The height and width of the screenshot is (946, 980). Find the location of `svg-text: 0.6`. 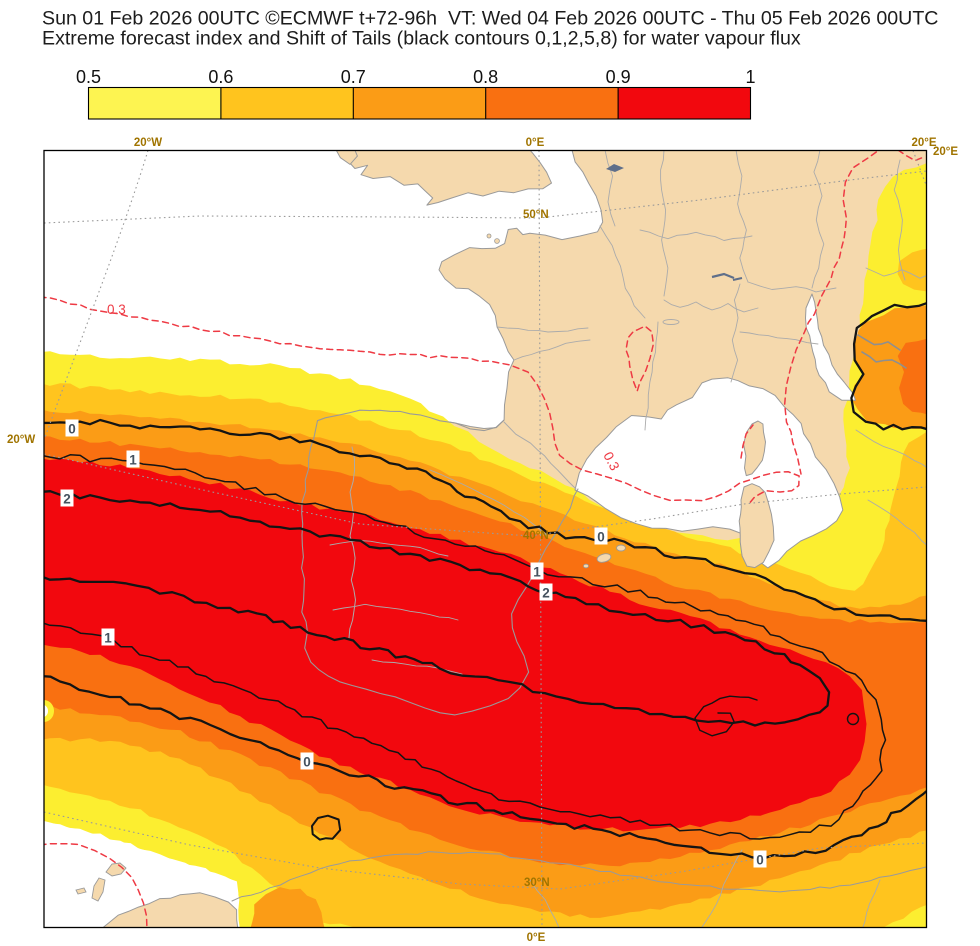

svg-text: 0.6 is located at coordinates (220, 77).